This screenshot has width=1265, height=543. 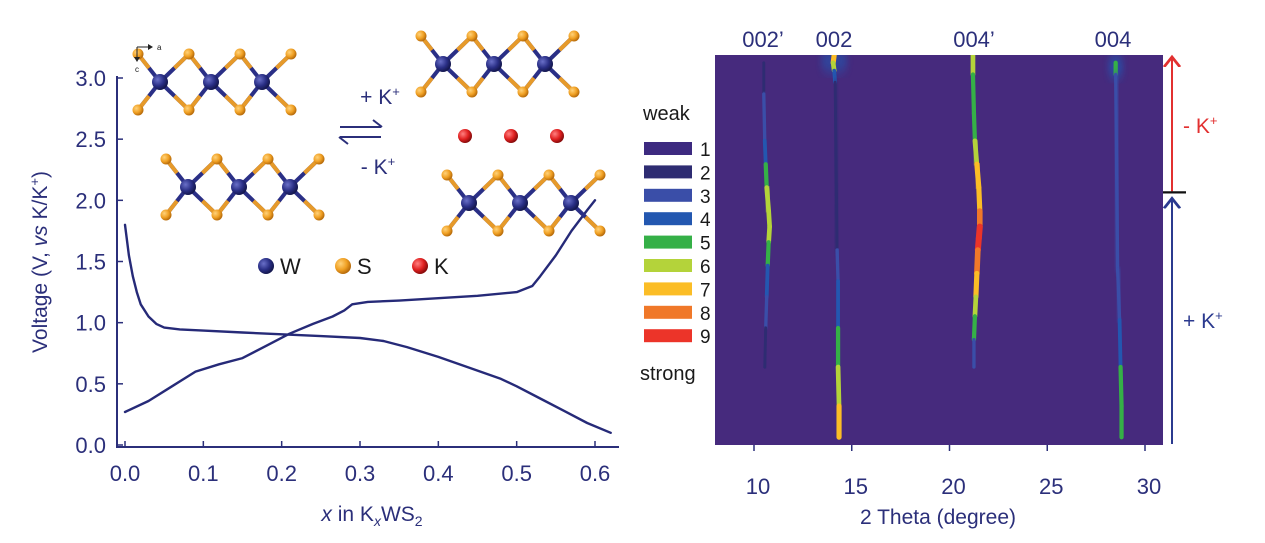 What do you see at coordinates (159, 47) in the screenshot?
I see `lattice-a-label: a` at bounding box center [159, 47].